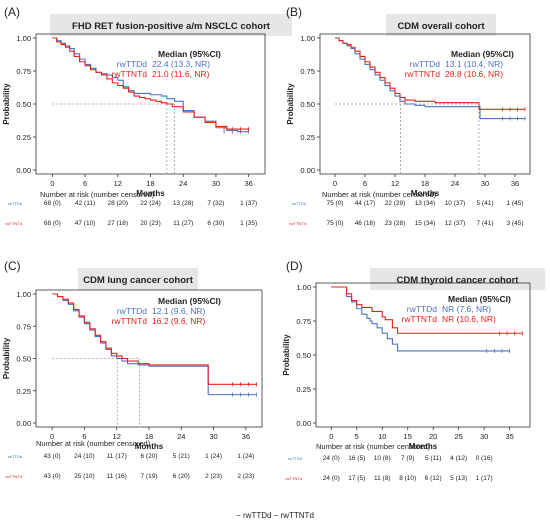  I want to click on risk-table-value: 68 (0), so click(52, 223).